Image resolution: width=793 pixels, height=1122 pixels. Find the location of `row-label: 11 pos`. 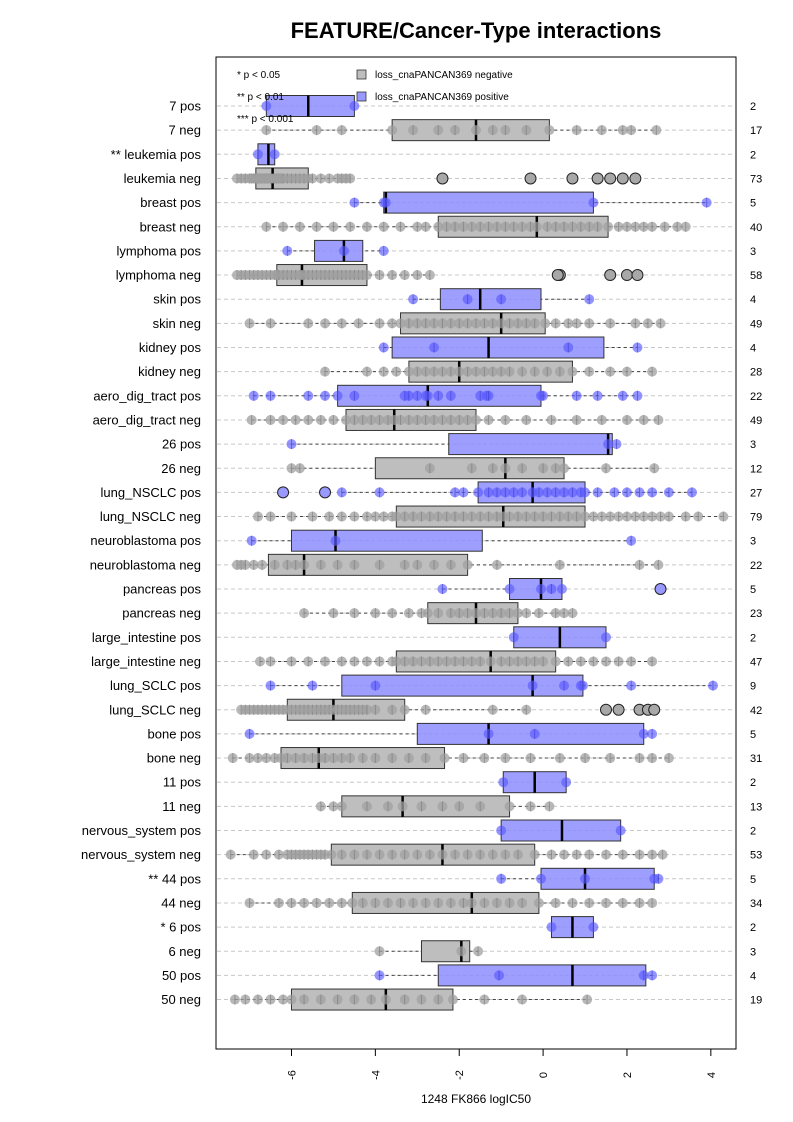

row-label: 11 pos is located at coordinates (182, 782).